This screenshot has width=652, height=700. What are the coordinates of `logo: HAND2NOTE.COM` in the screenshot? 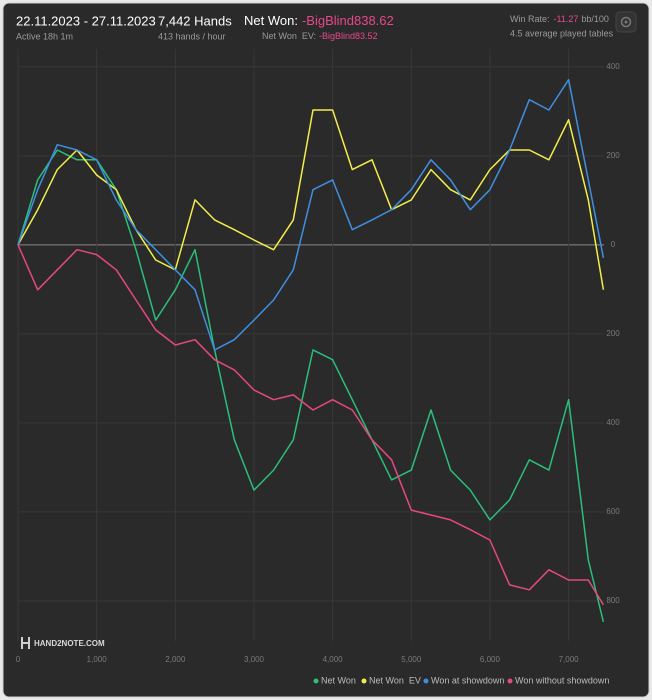 It's located at (63, 643).